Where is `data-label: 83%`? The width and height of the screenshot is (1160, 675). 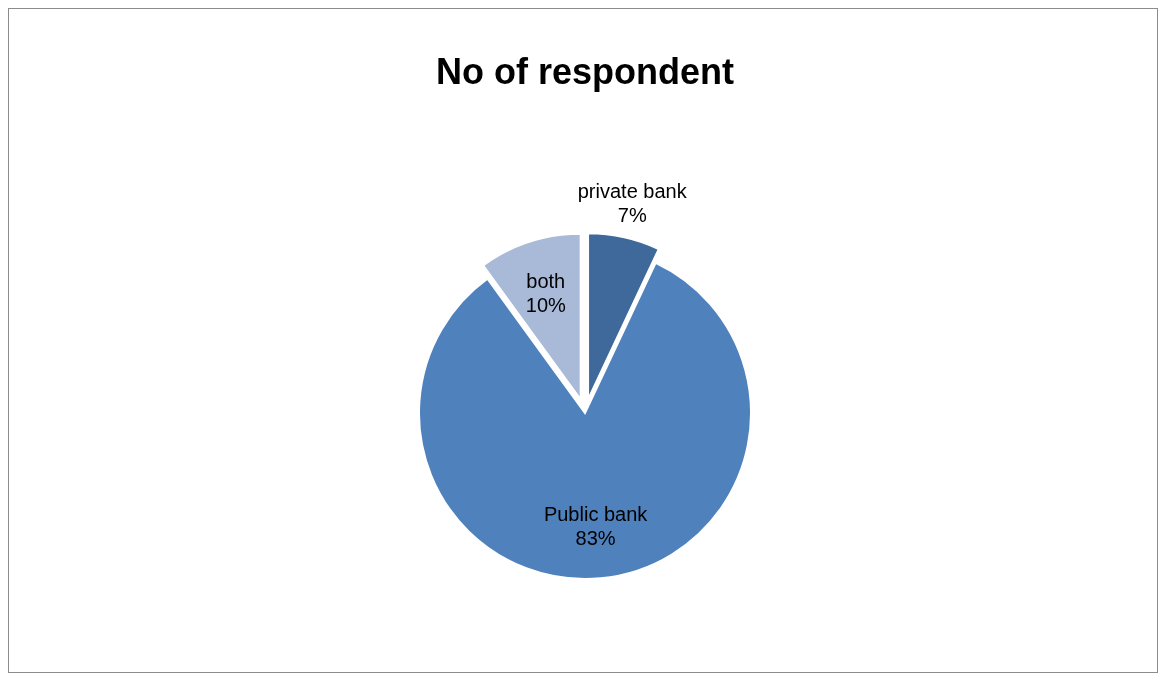
data-label: 83% is located at coordinates (595, 538).